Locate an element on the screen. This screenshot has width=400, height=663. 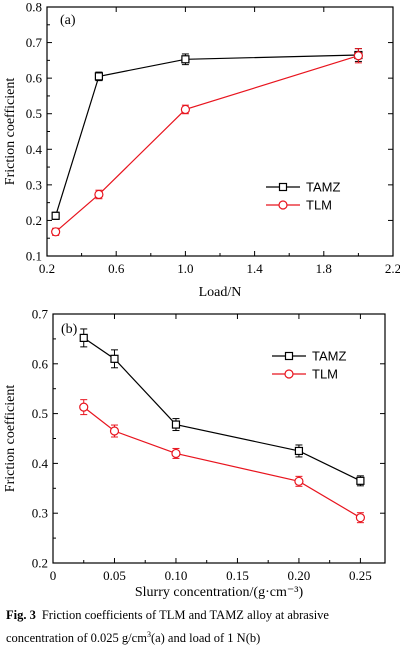
panel-label: (a) is located at coordinates (68, 20).